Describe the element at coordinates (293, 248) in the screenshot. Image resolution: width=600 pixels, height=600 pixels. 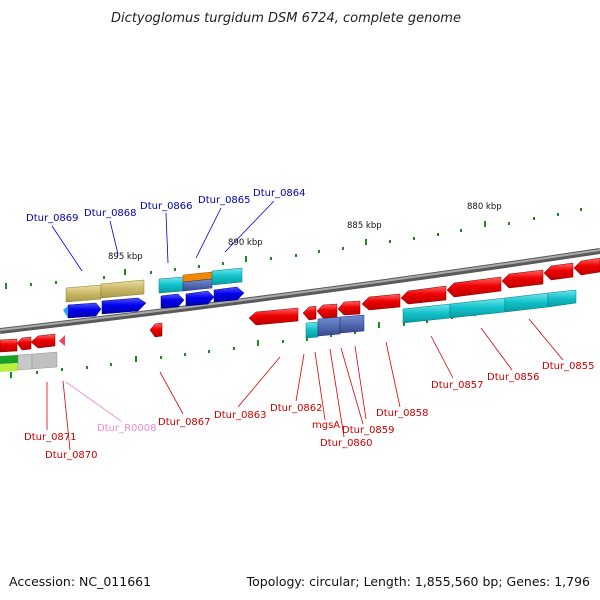
I see `upper-scale-ticks` at that location.